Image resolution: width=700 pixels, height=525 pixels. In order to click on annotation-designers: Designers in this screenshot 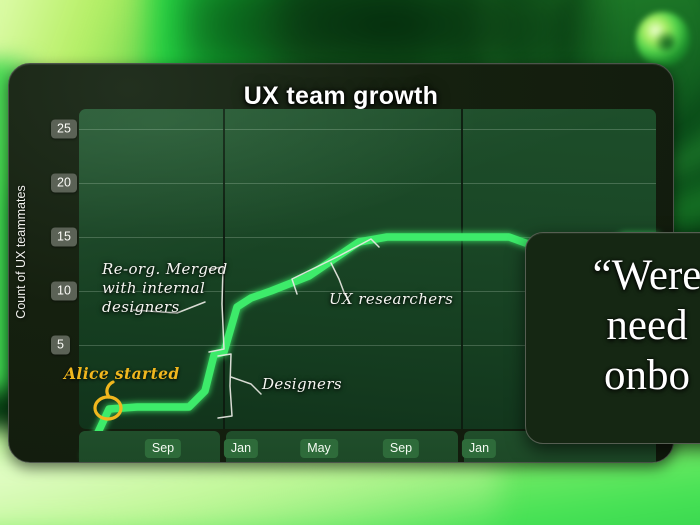, I will do `click(302, 384)`.